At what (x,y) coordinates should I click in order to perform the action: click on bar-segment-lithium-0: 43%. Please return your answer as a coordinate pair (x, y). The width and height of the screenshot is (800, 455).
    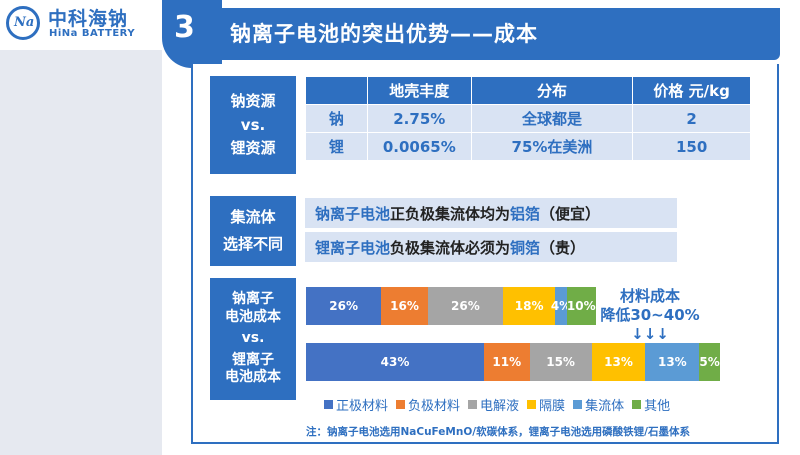
    Looking at the image, I should click on (395, 362).